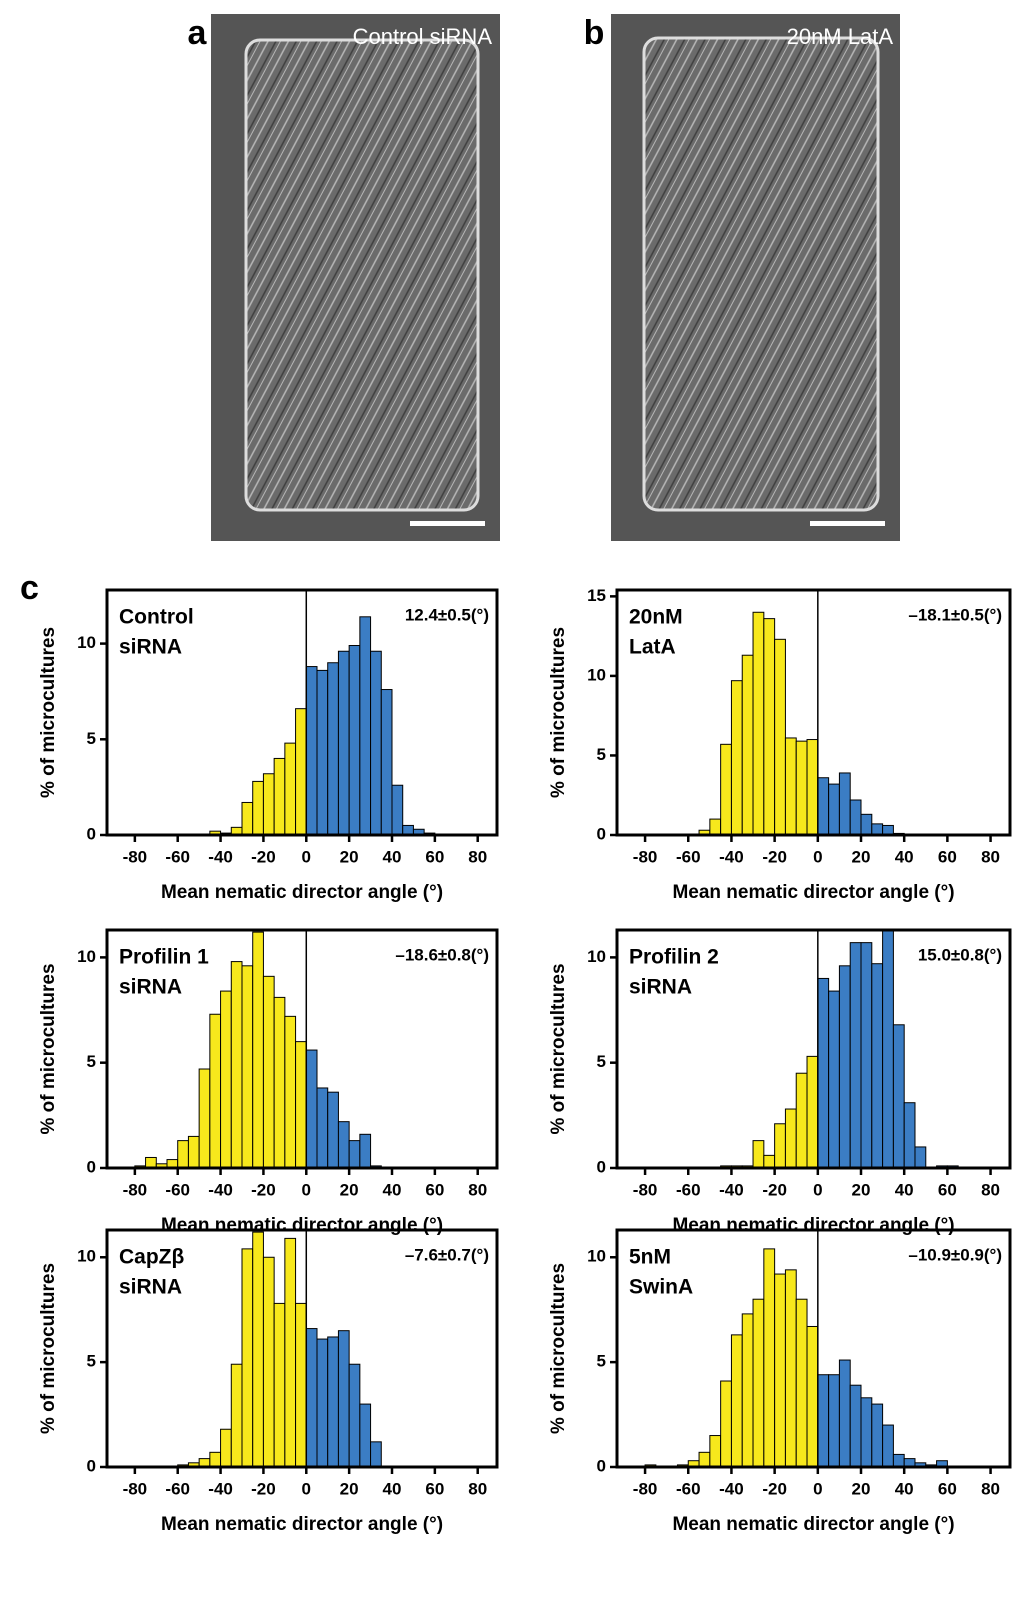 The width and height of the screenshot is (1033, 1604). I want to click on panel-letter: a, so click(198, 33).